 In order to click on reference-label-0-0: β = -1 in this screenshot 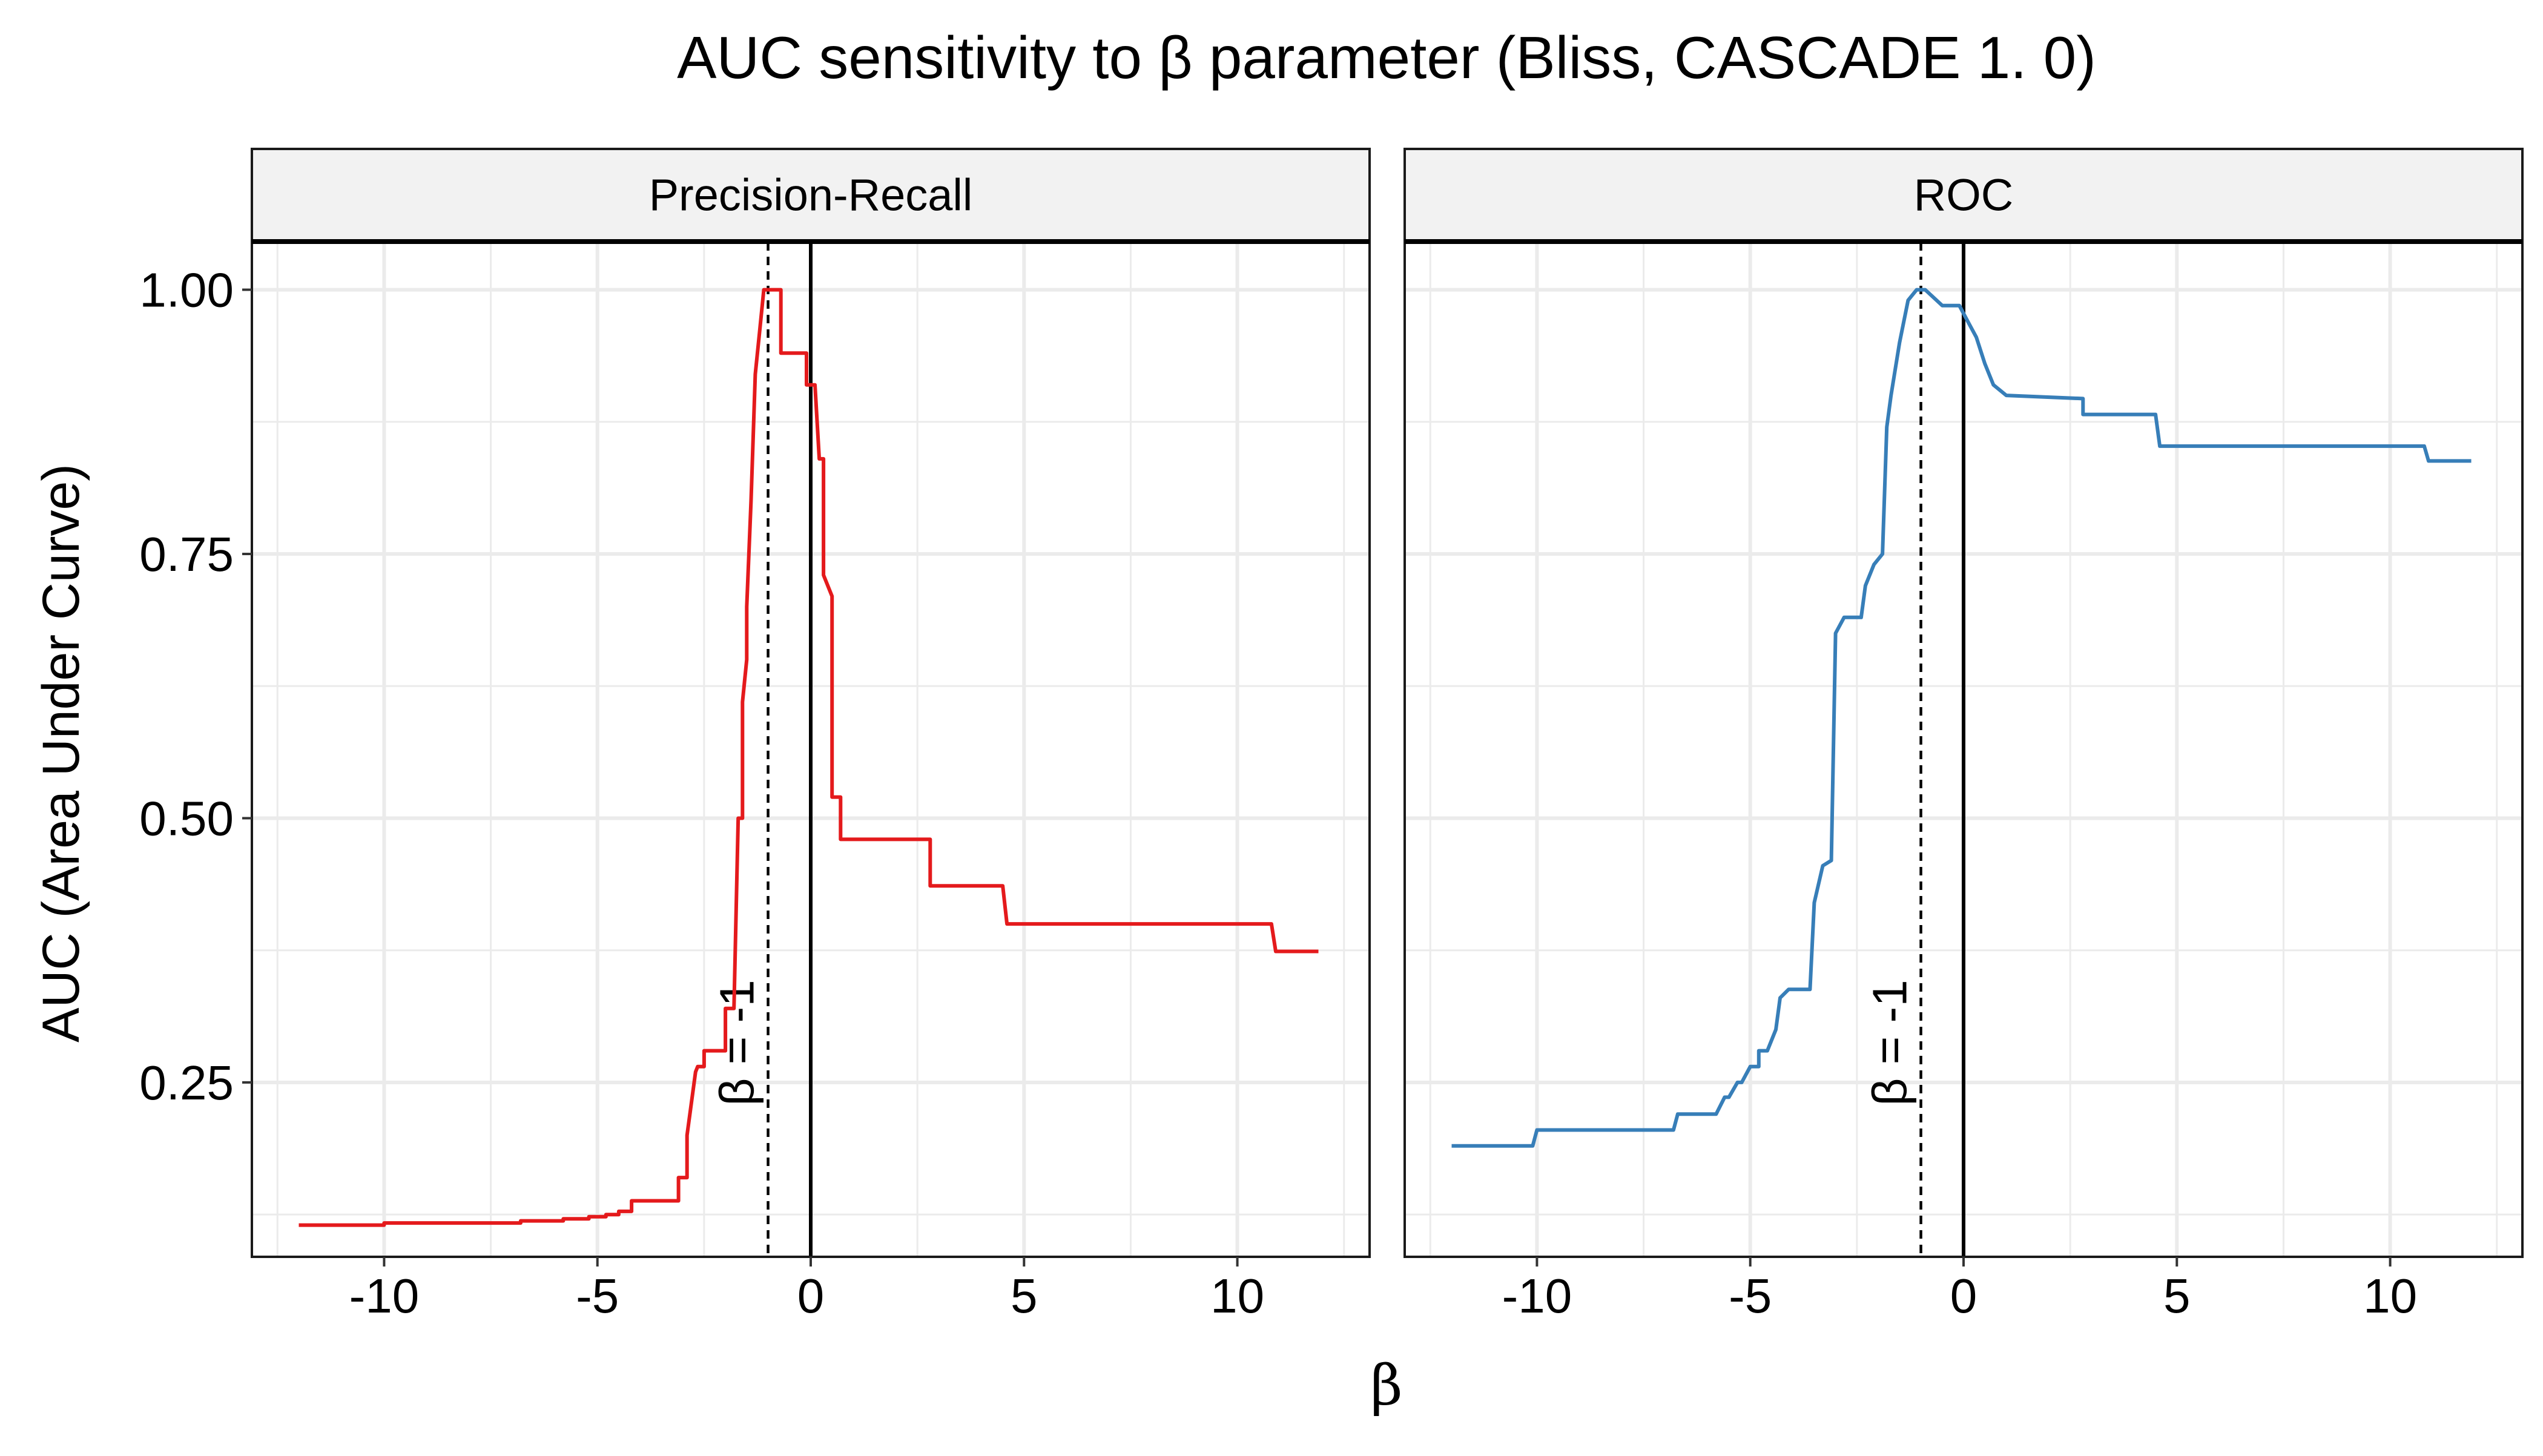, I will do `click(737, 1042)`.